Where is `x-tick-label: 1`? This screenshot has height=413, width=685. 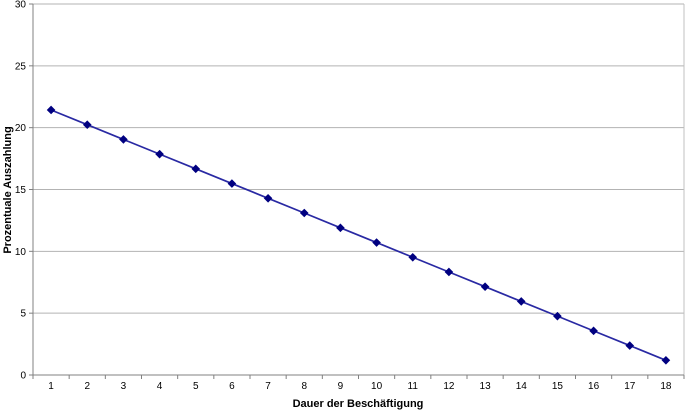 x-tick-label: 1 is located at coordinates (51, 386).